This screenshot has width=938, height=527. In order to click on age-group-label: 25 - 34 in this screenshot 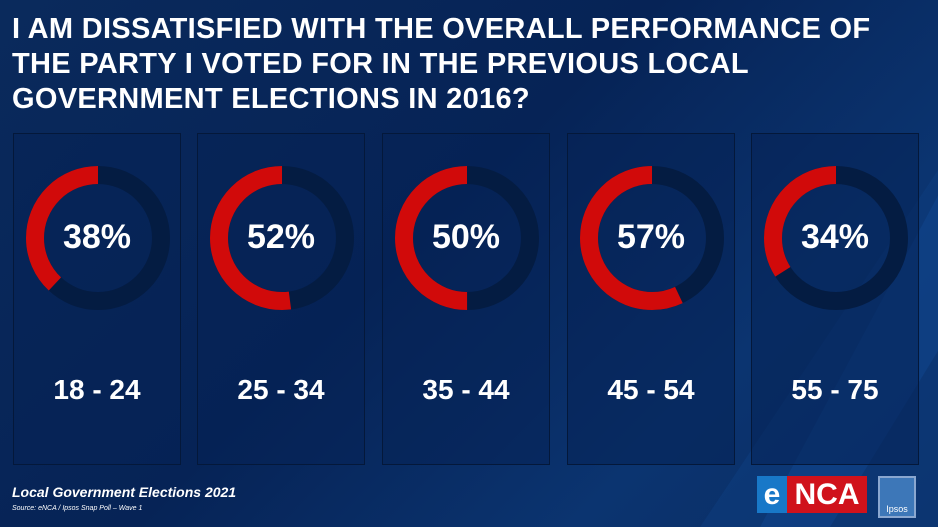, I will do `click(281, 389)`.